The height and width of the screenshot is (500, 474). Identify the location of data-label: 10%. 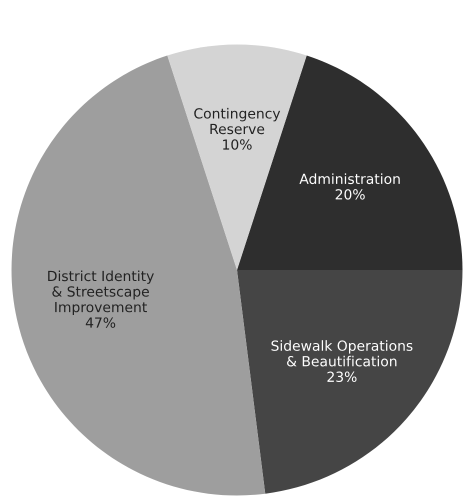
(237, 144).